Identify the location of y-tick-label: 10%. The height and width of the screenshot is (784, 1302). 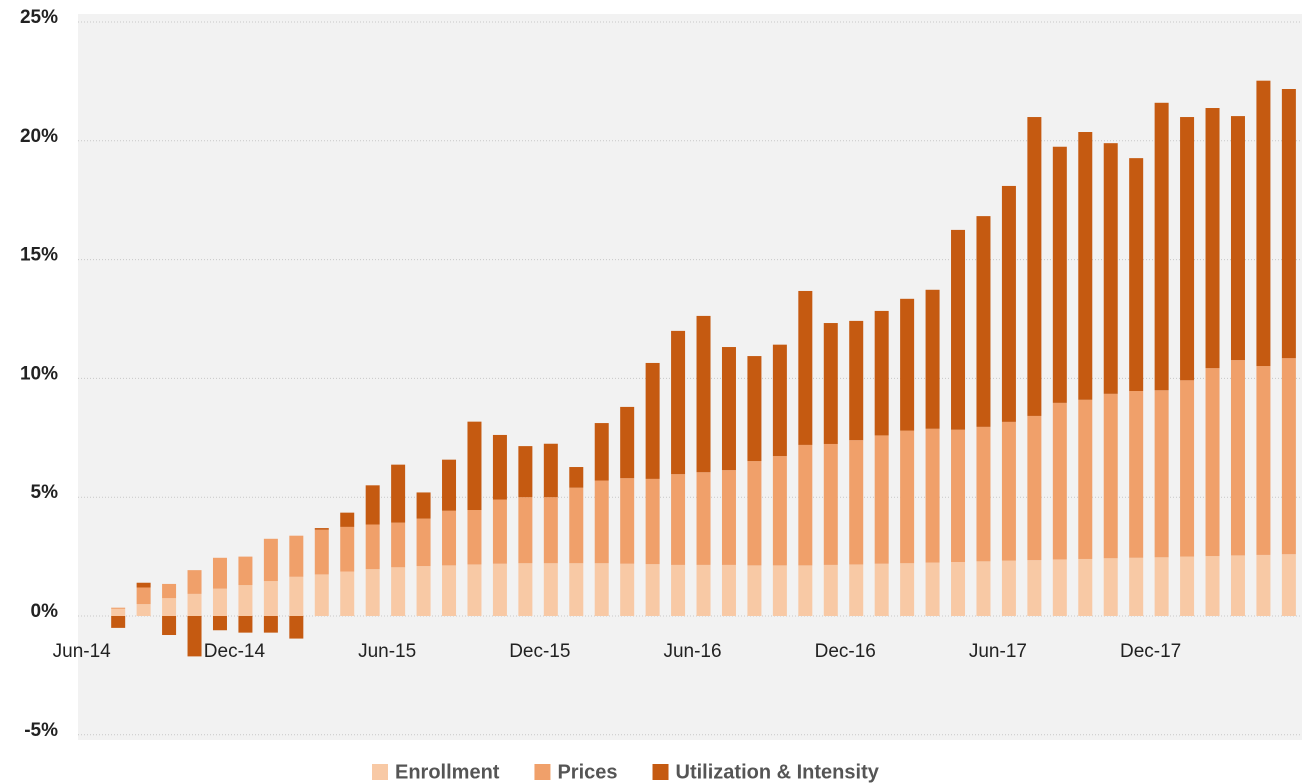
(39, 373).